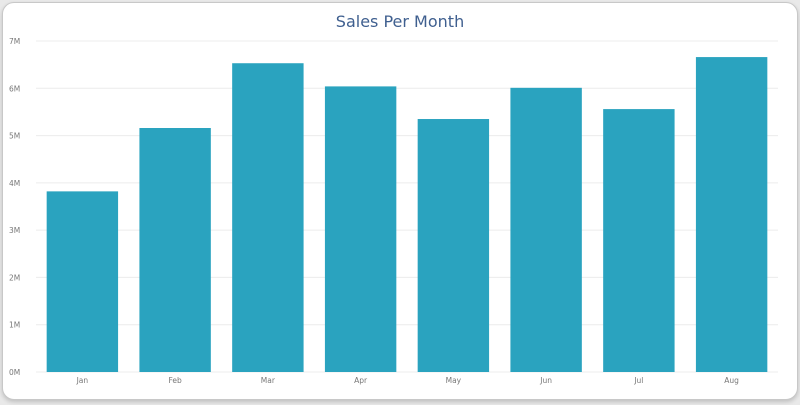 This screenshot has height=405, width=800. Describe the element at coordinates (361, 380) in the screenshot. I see `x-tick-label: Apr` at that location.